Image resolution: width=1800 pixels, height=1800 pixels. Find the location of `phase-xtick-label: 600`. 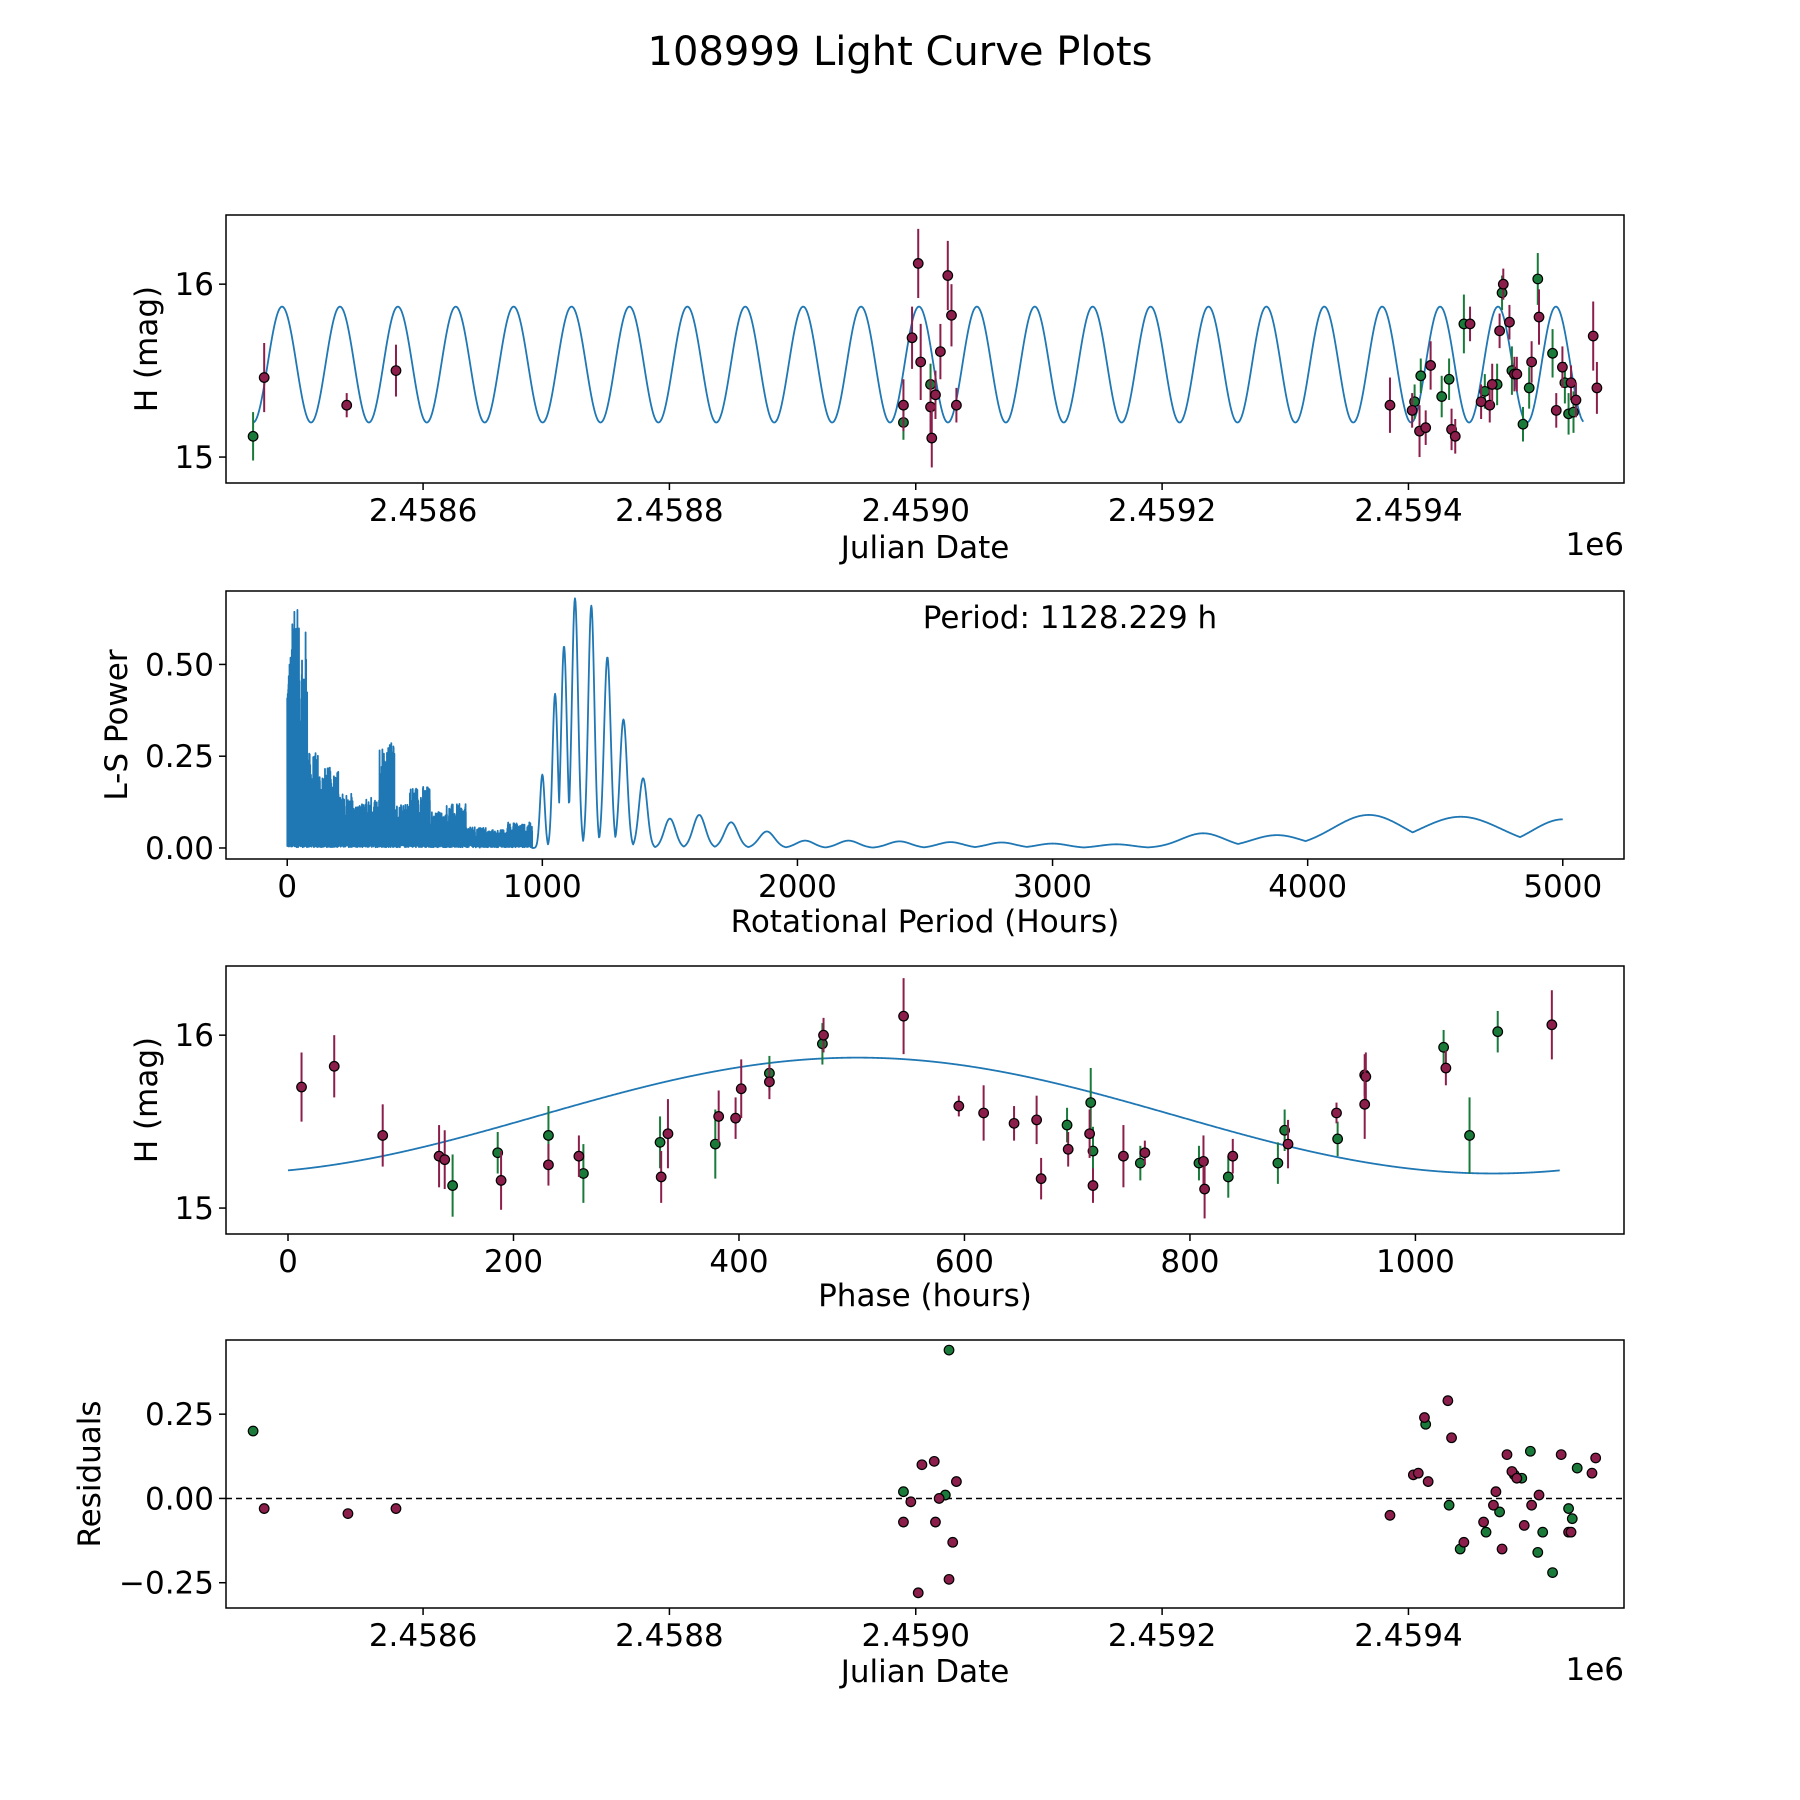

phase-xtick-label: 600 is located at coordinates (964, 1262).